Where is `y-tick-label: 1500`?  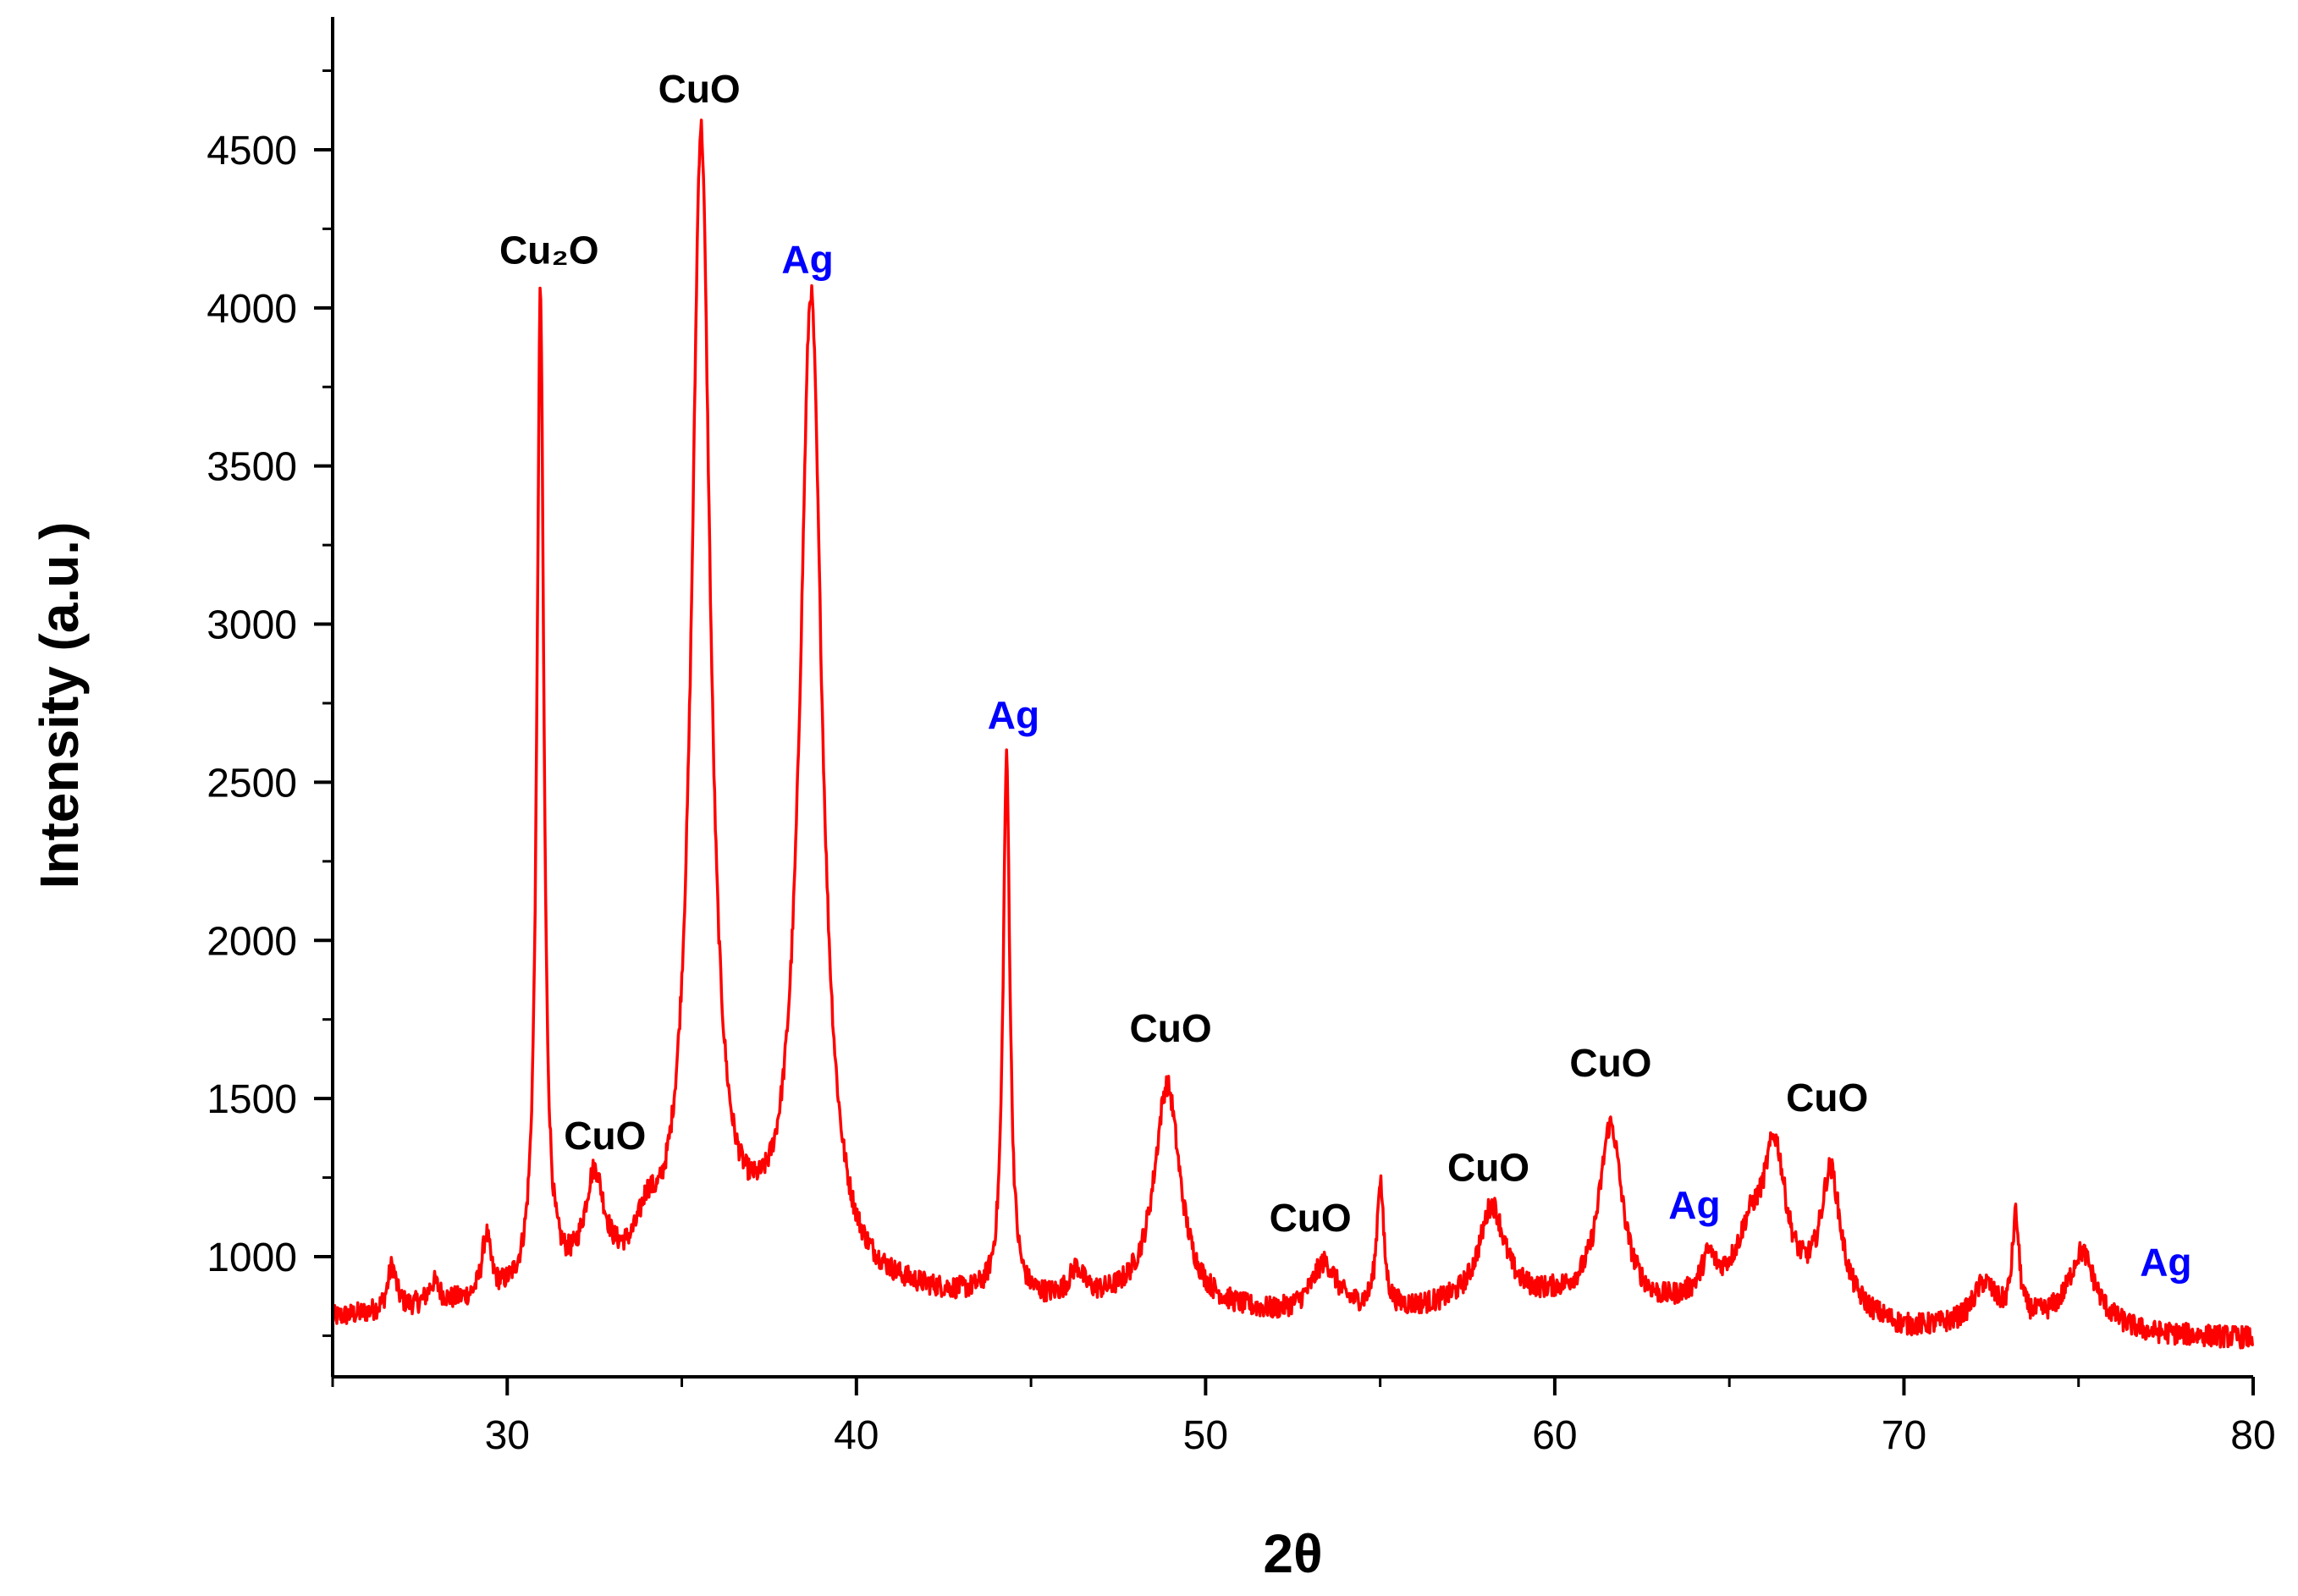
y-tick-label: 1500 is located at coordinates (252, 1099).